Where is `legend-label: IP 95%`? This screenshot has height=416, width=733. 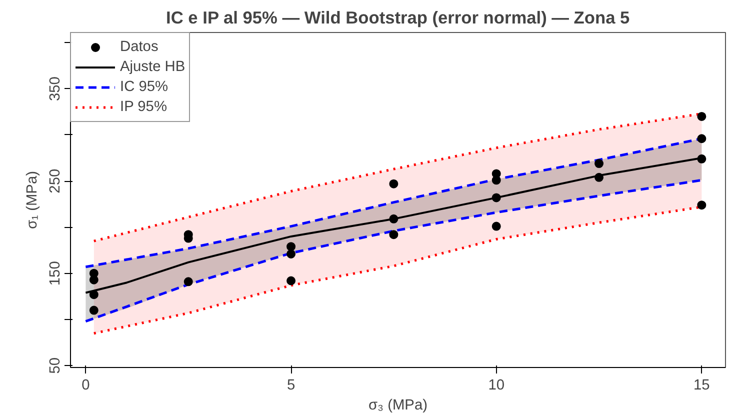
legend-label: IP 95% is located at coordinates (143, 107).